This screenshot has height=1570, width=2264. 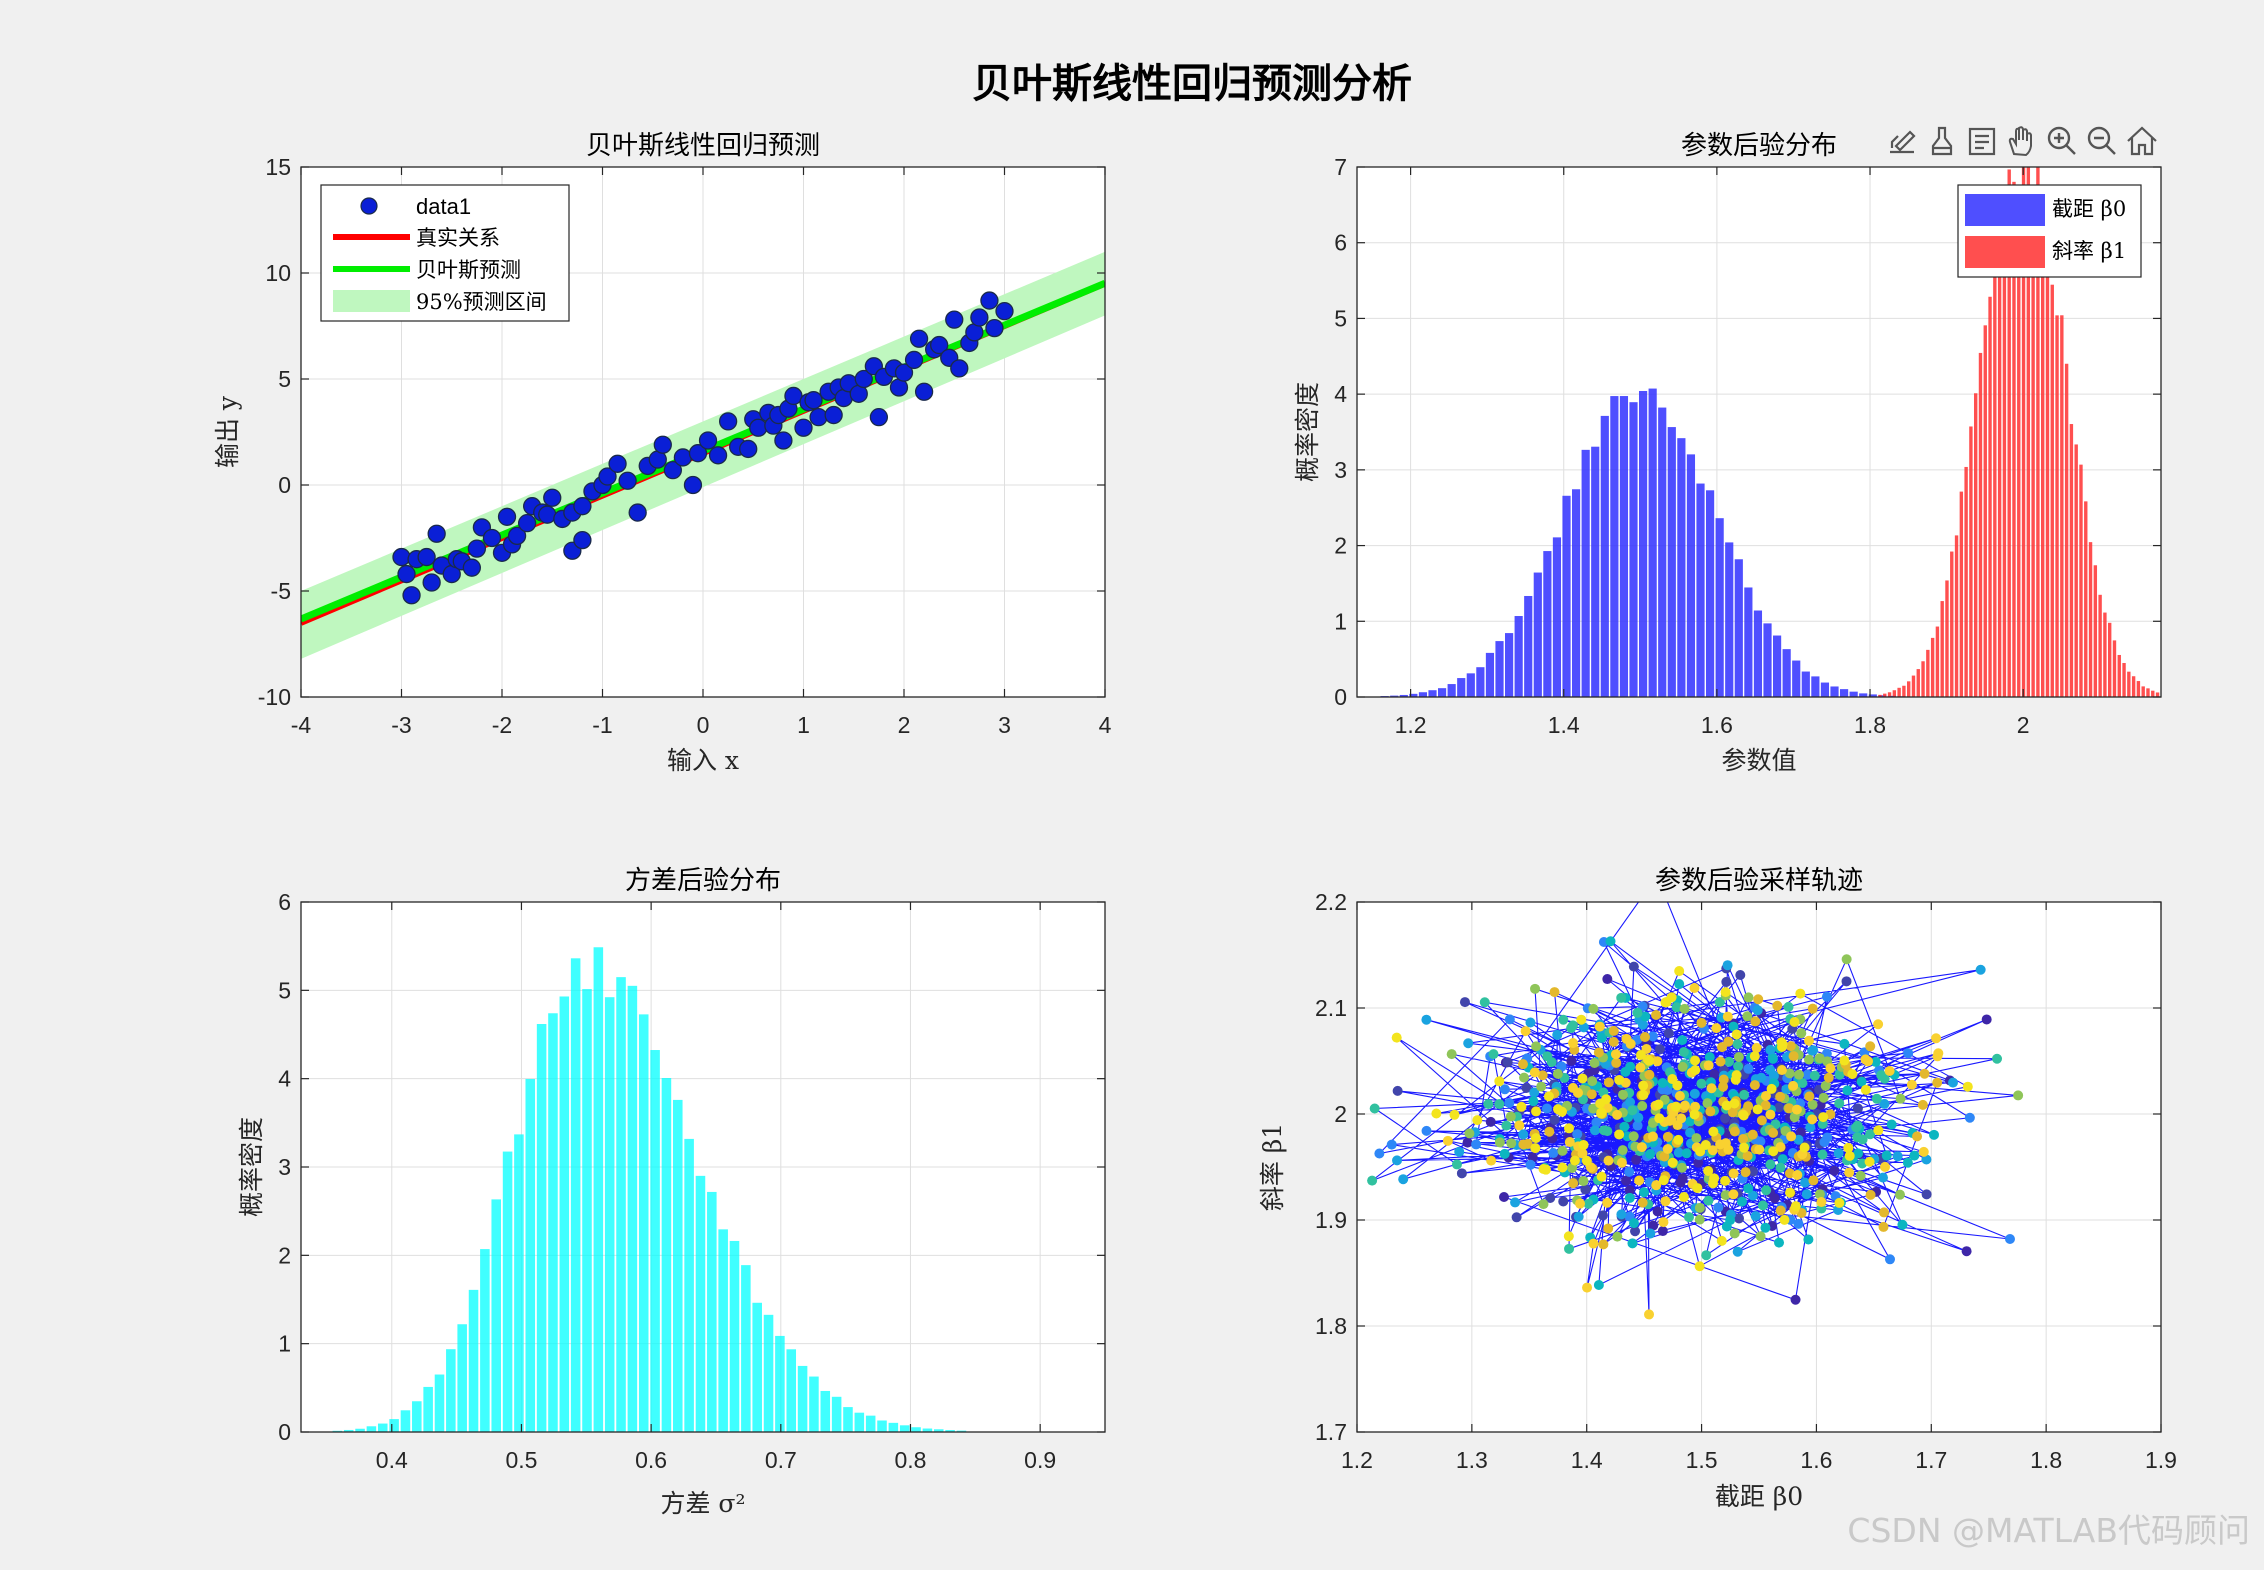 What do you see at coordinates (1758, 760) in the screenshot?
I see `param-xlabel: 参数值` at bounding box center [1758, 760].